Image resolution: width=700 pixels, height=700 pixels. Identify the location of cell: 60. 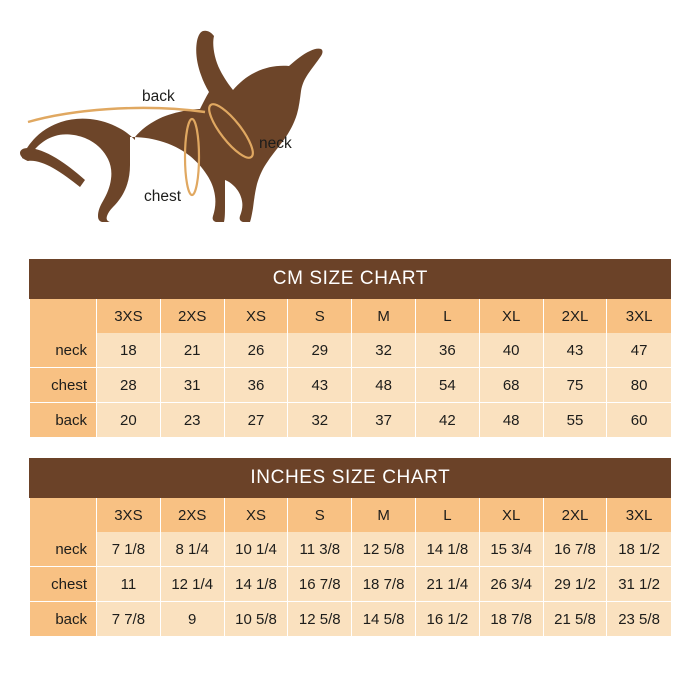
(638, 419).